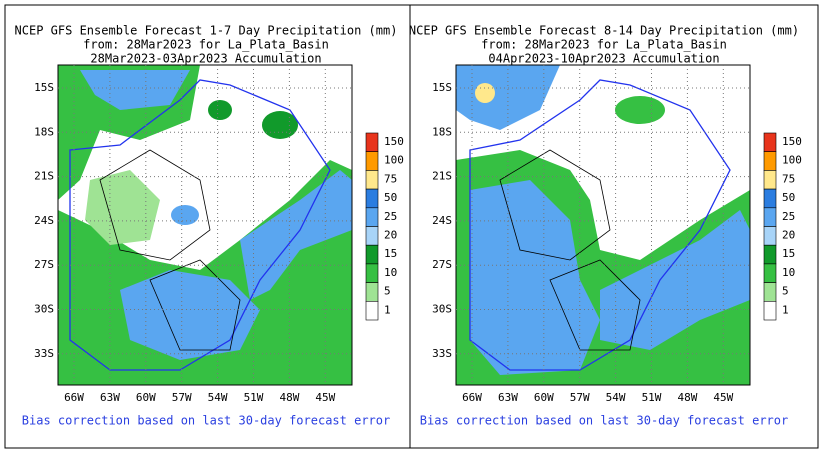  What do you see at coordinates (603, 59) in the screenshot?
I see `panel-title: 04Apr2023-10Apr2023 Accumulation` at bounding box center [603, 59].